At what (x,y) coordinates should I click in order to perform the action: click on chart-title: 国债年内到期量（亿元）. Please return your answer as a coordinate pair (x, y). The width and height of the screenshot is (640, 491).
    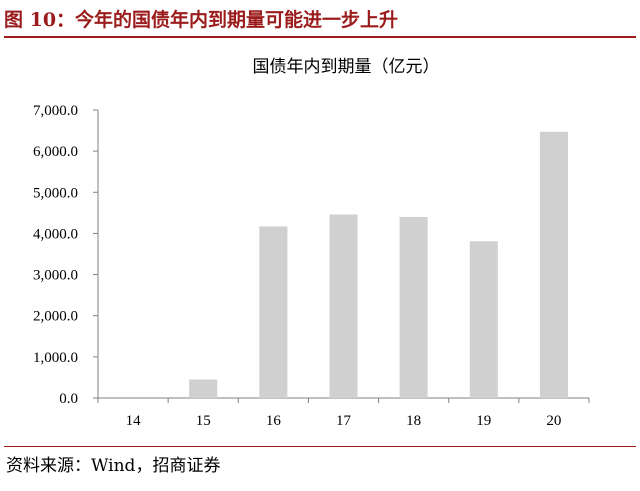
    Looking at the image, I should click on (346, 67).